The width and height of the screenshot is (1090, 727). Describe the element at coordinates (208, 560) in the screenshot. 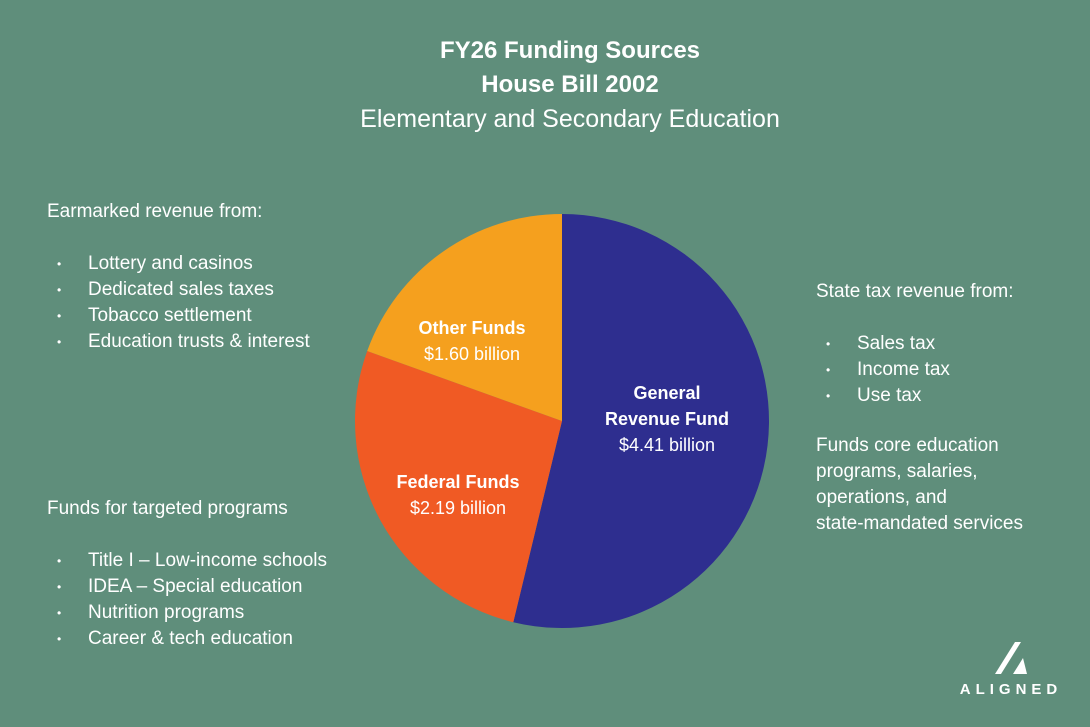

I see `list-item-label: Title I – Low-income schools` at that location.